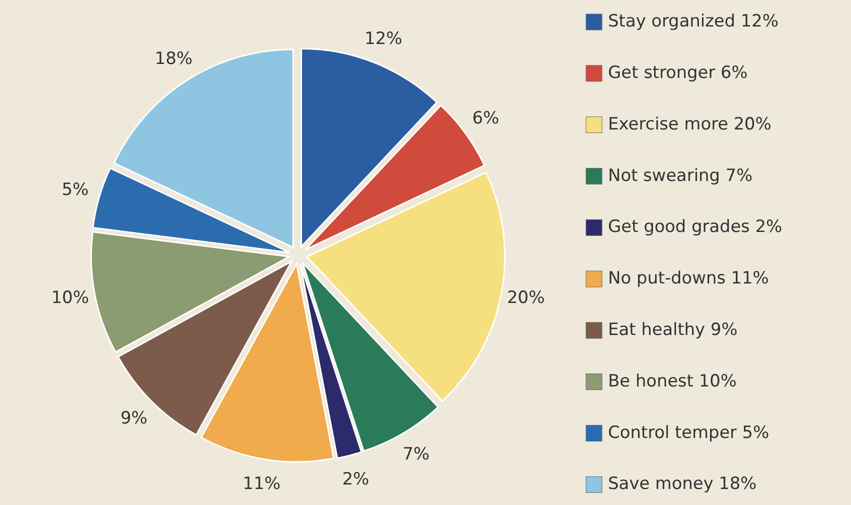 This screenshot has height=505, width=851. I want to click on legend-label: Exercise more 20%, so click(690, 124).